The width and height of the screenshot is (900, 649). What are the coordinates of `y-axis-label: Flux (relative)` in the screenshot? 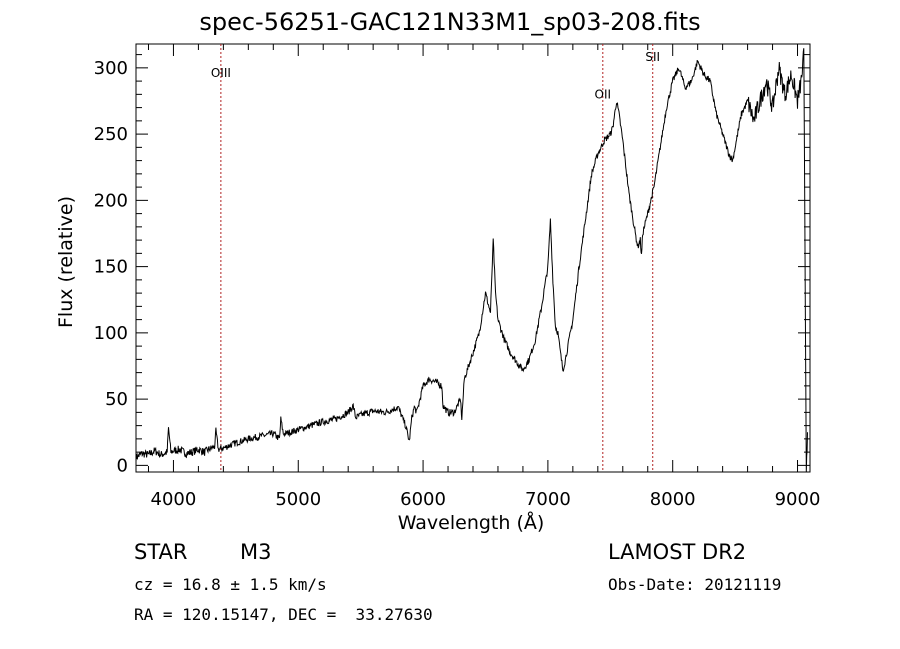 It's located at (66, 262).